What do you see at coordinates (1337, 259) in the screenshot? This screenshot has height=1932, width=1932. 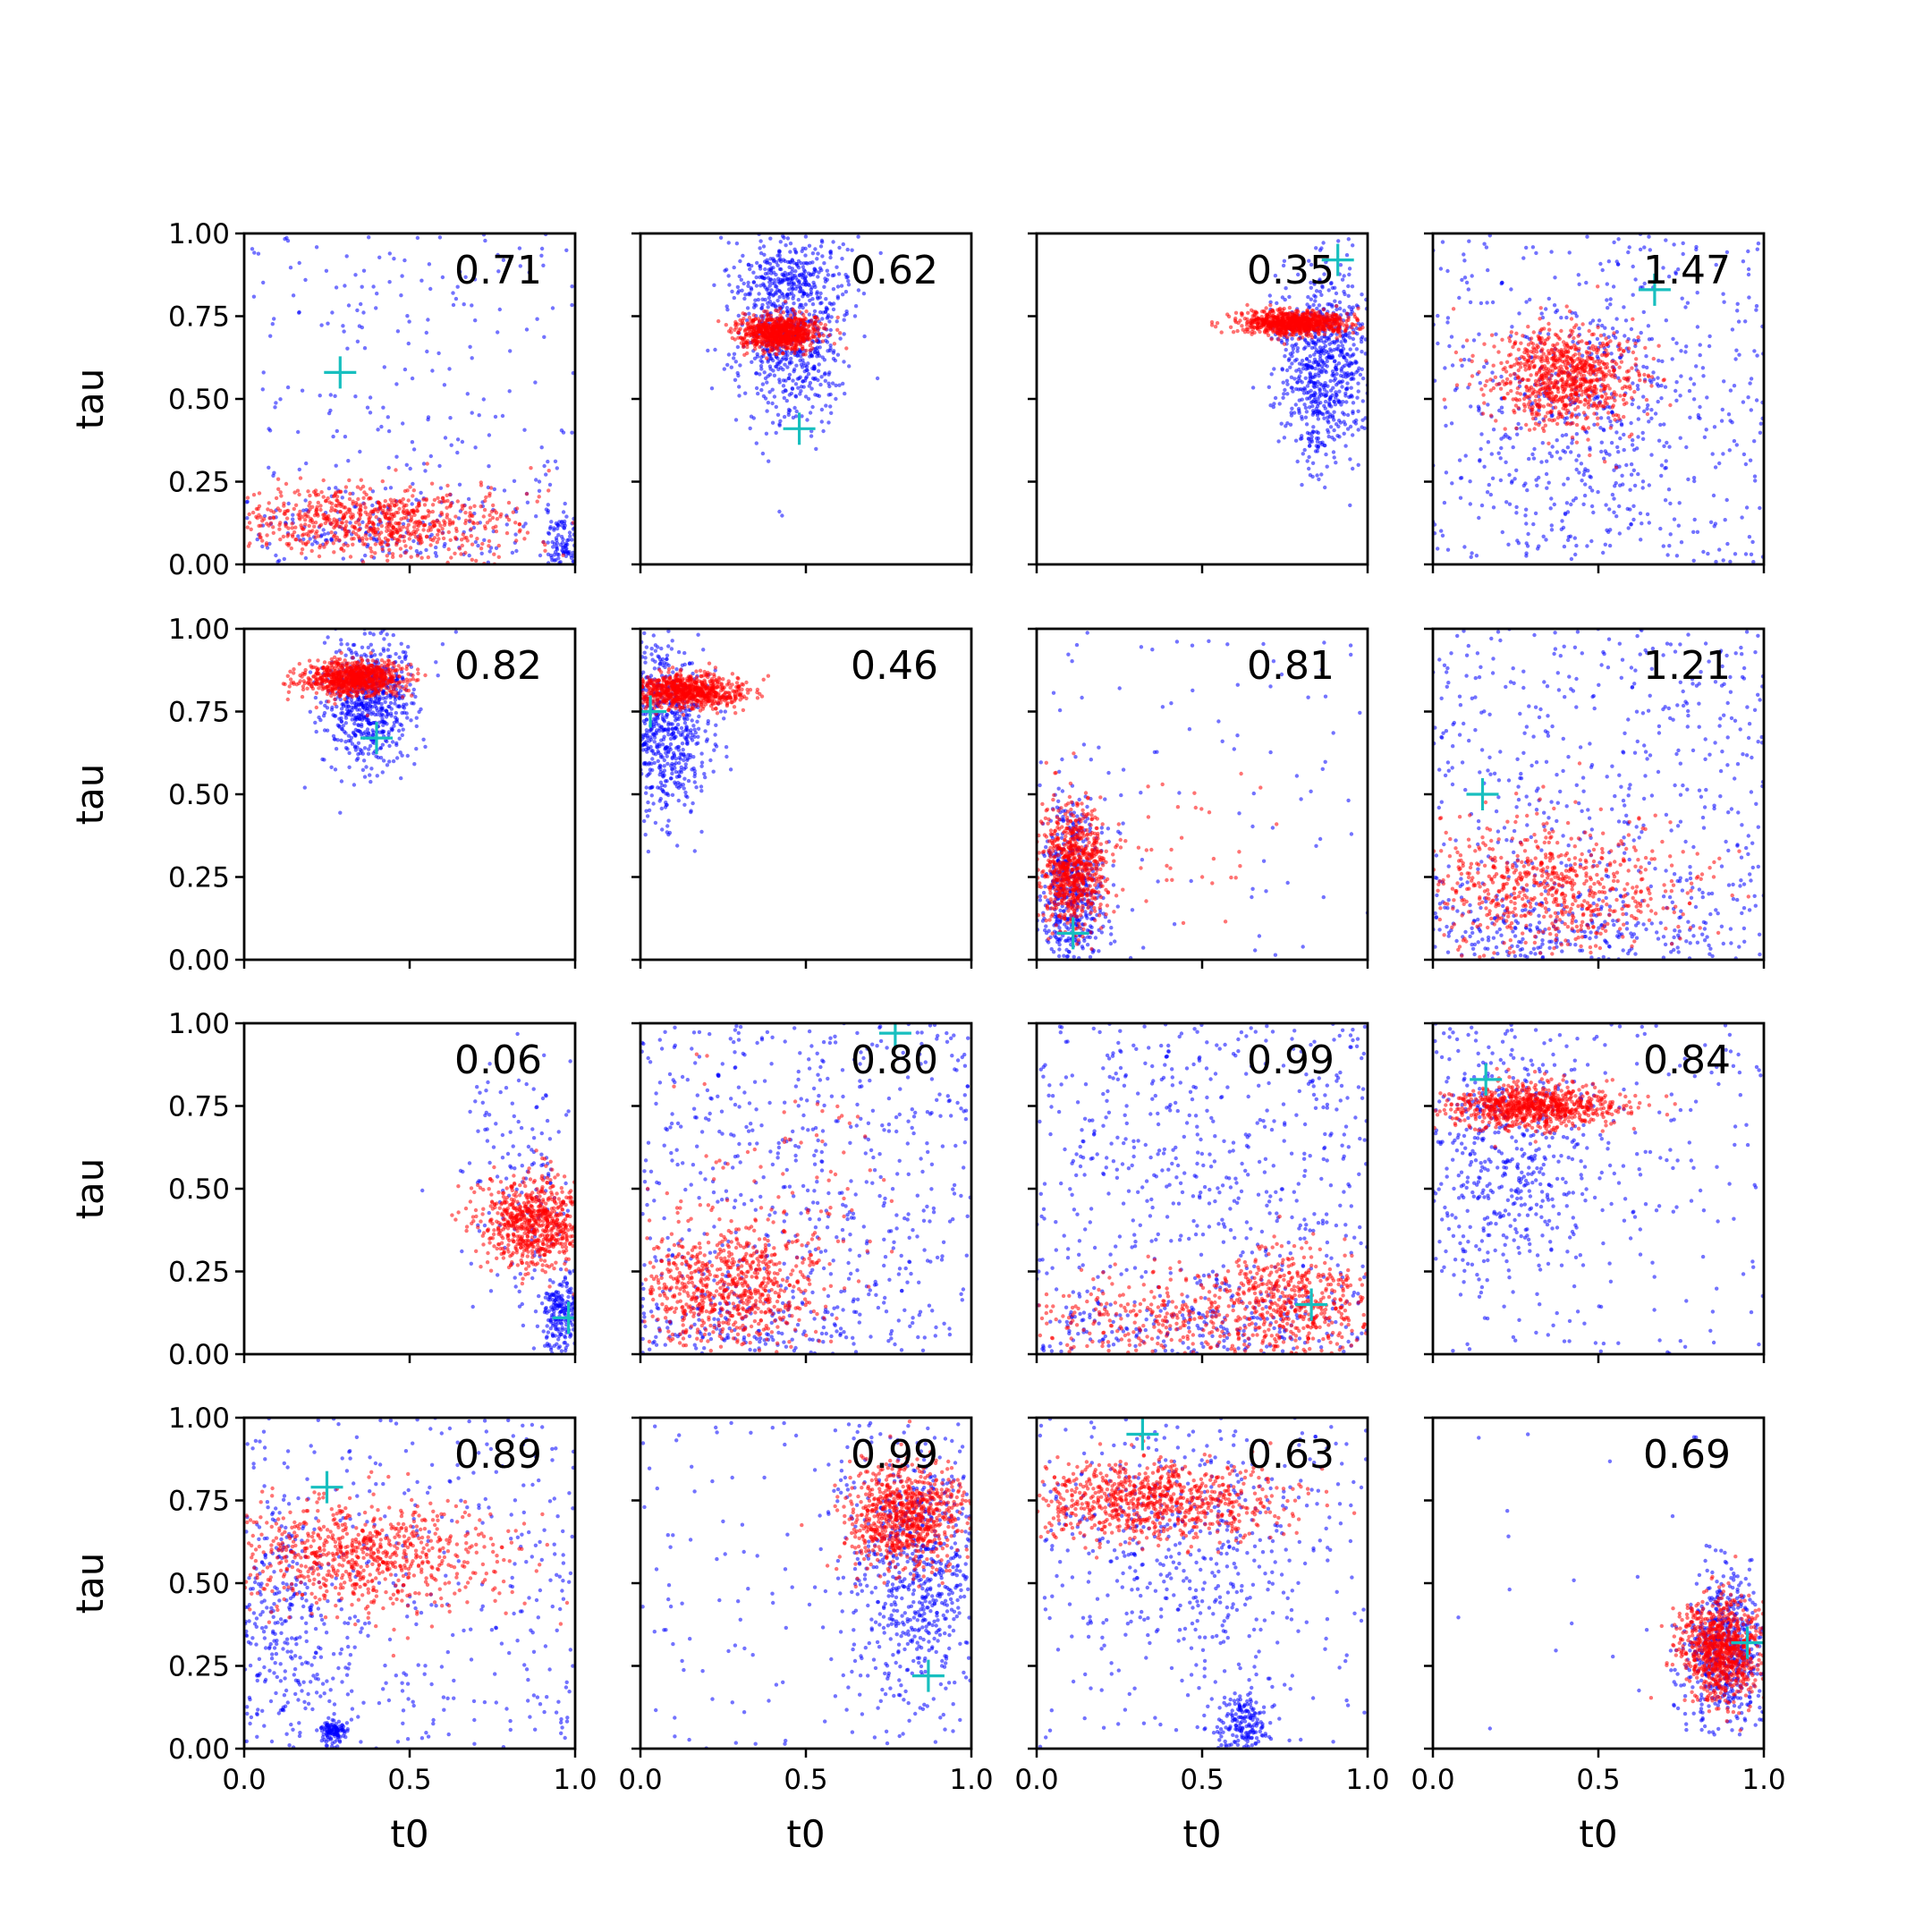 I see `truth-marker` at bounding box center [1337, 259].